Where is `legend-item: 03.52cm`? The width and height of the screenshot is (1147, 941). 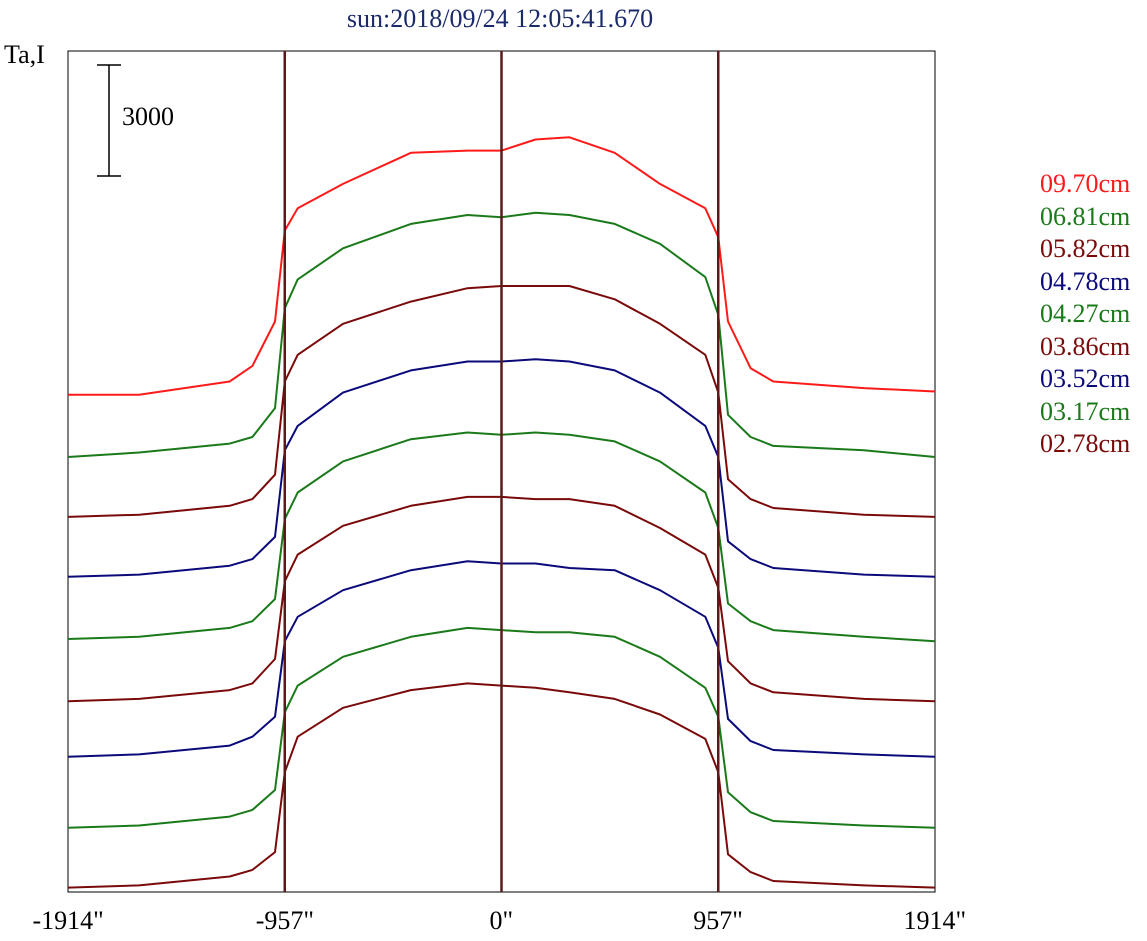
legend-item: 03.52cm is located at coordinates (1085, 378).